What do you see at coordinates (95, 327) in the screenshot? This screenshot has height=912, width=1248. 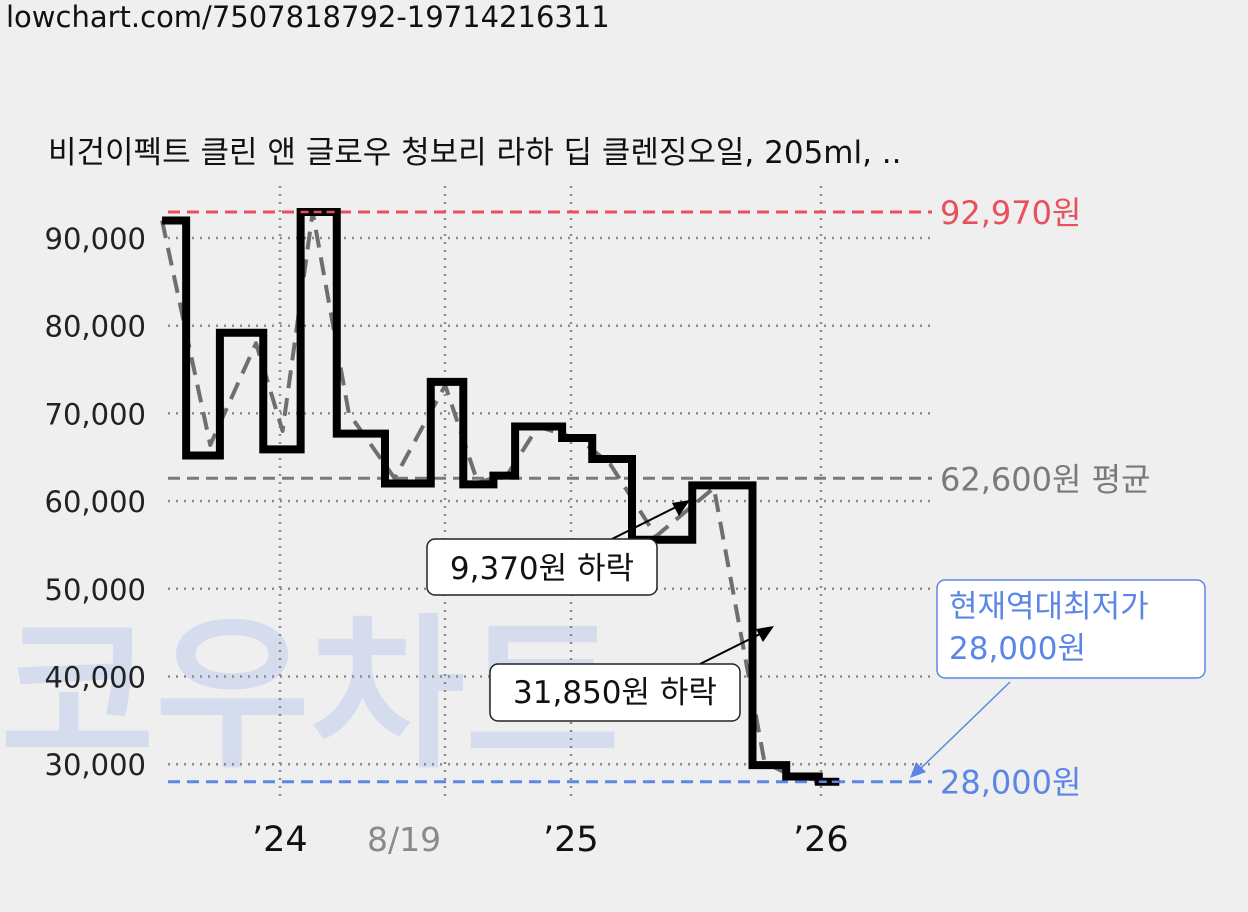 I see `y-tick-label: 80,000` at bounding box center [95, 327].